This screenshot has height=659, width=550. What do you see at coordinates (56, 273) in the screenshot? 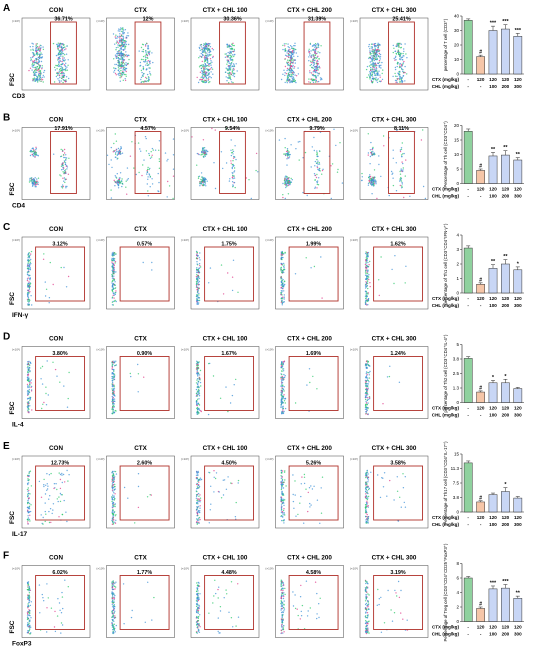
I see `plot-frame` at bounding box center [56, 273].